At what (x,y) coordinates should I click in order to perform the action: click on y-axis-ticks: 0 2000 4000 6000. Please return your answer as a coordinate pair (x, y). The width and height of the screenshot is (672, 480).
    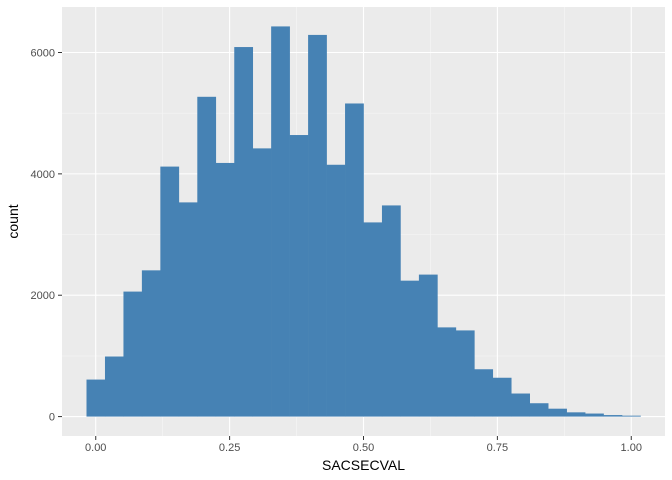
    Looking at the image, I should click on (46, 236).